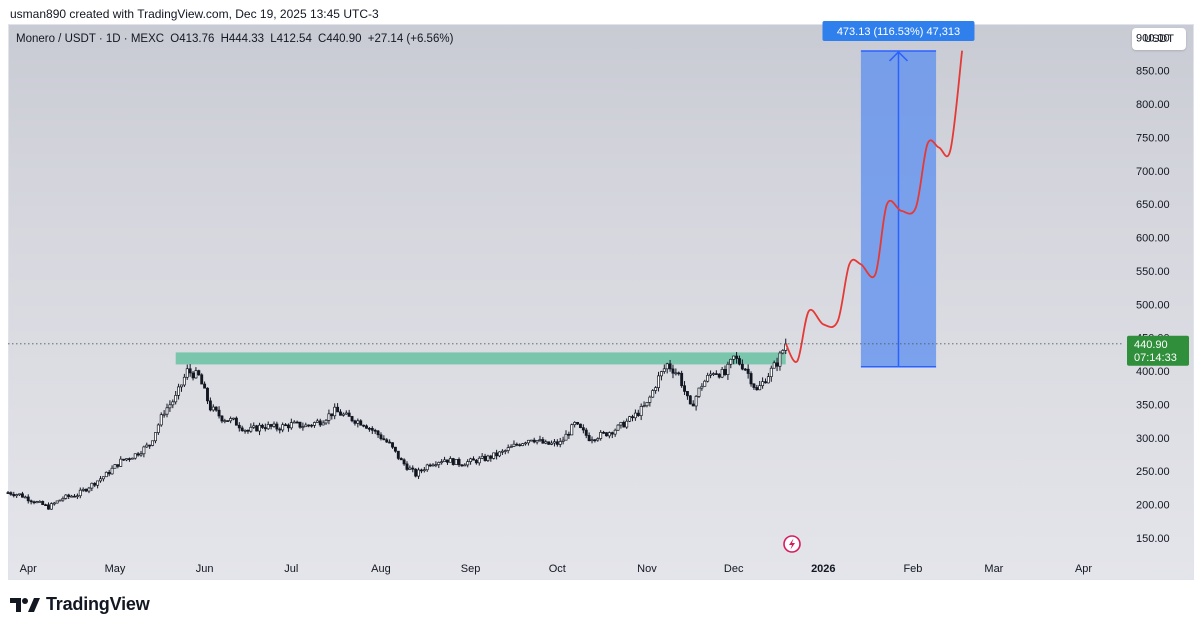 Image resolution: width=1200 pixels, height=632 pixels. What do you see at coordinates (734, 569) in the screenshot?
I see `x-tick-label: Dec` at bounding box center [734, 569].